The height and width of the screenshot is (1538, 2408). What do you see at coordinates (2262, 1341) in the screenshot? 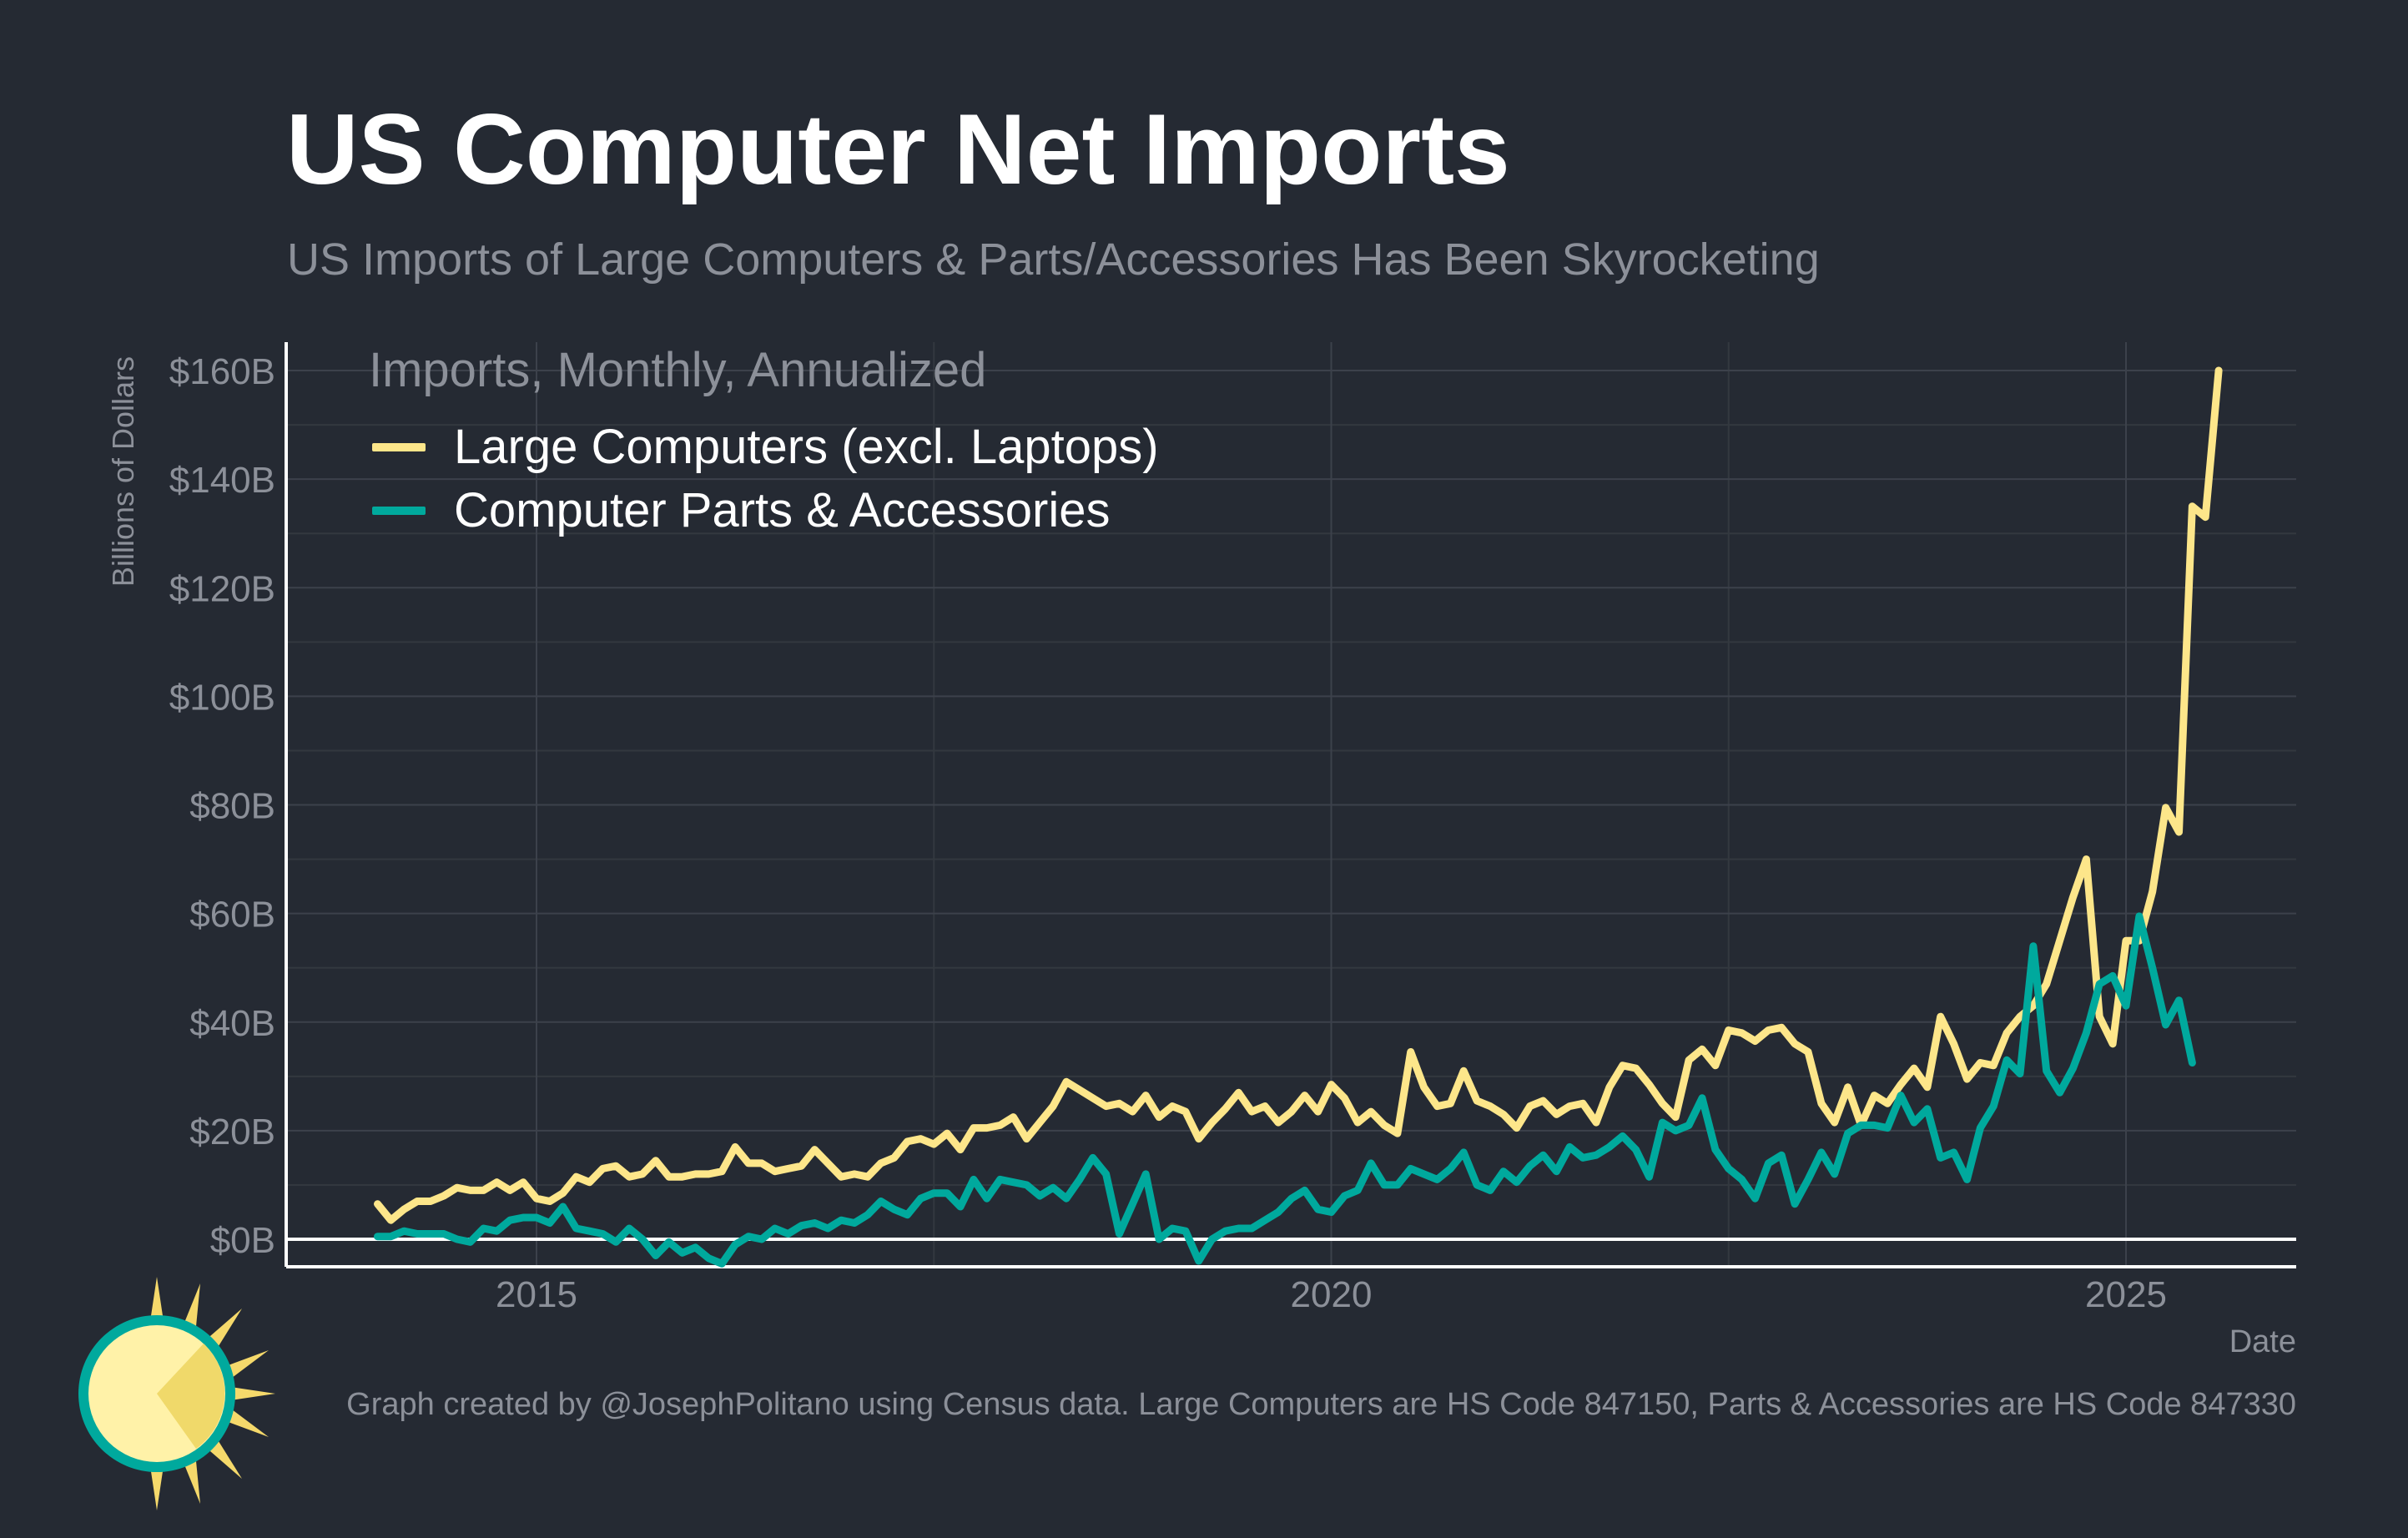
I see `x-axis-label: Date` at bounding box center [2262, 1341].